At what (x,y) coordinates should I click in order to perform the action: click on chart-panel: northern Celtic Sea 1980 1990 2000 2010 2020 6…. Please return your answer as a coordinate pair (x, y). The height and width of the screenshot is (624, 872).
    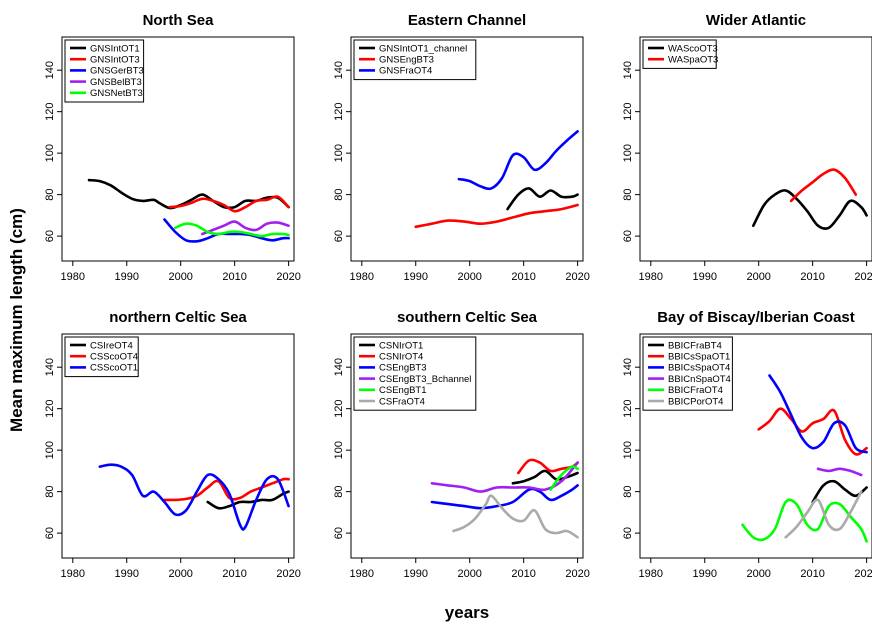
    Looking at the image, I should click on (172, 444).